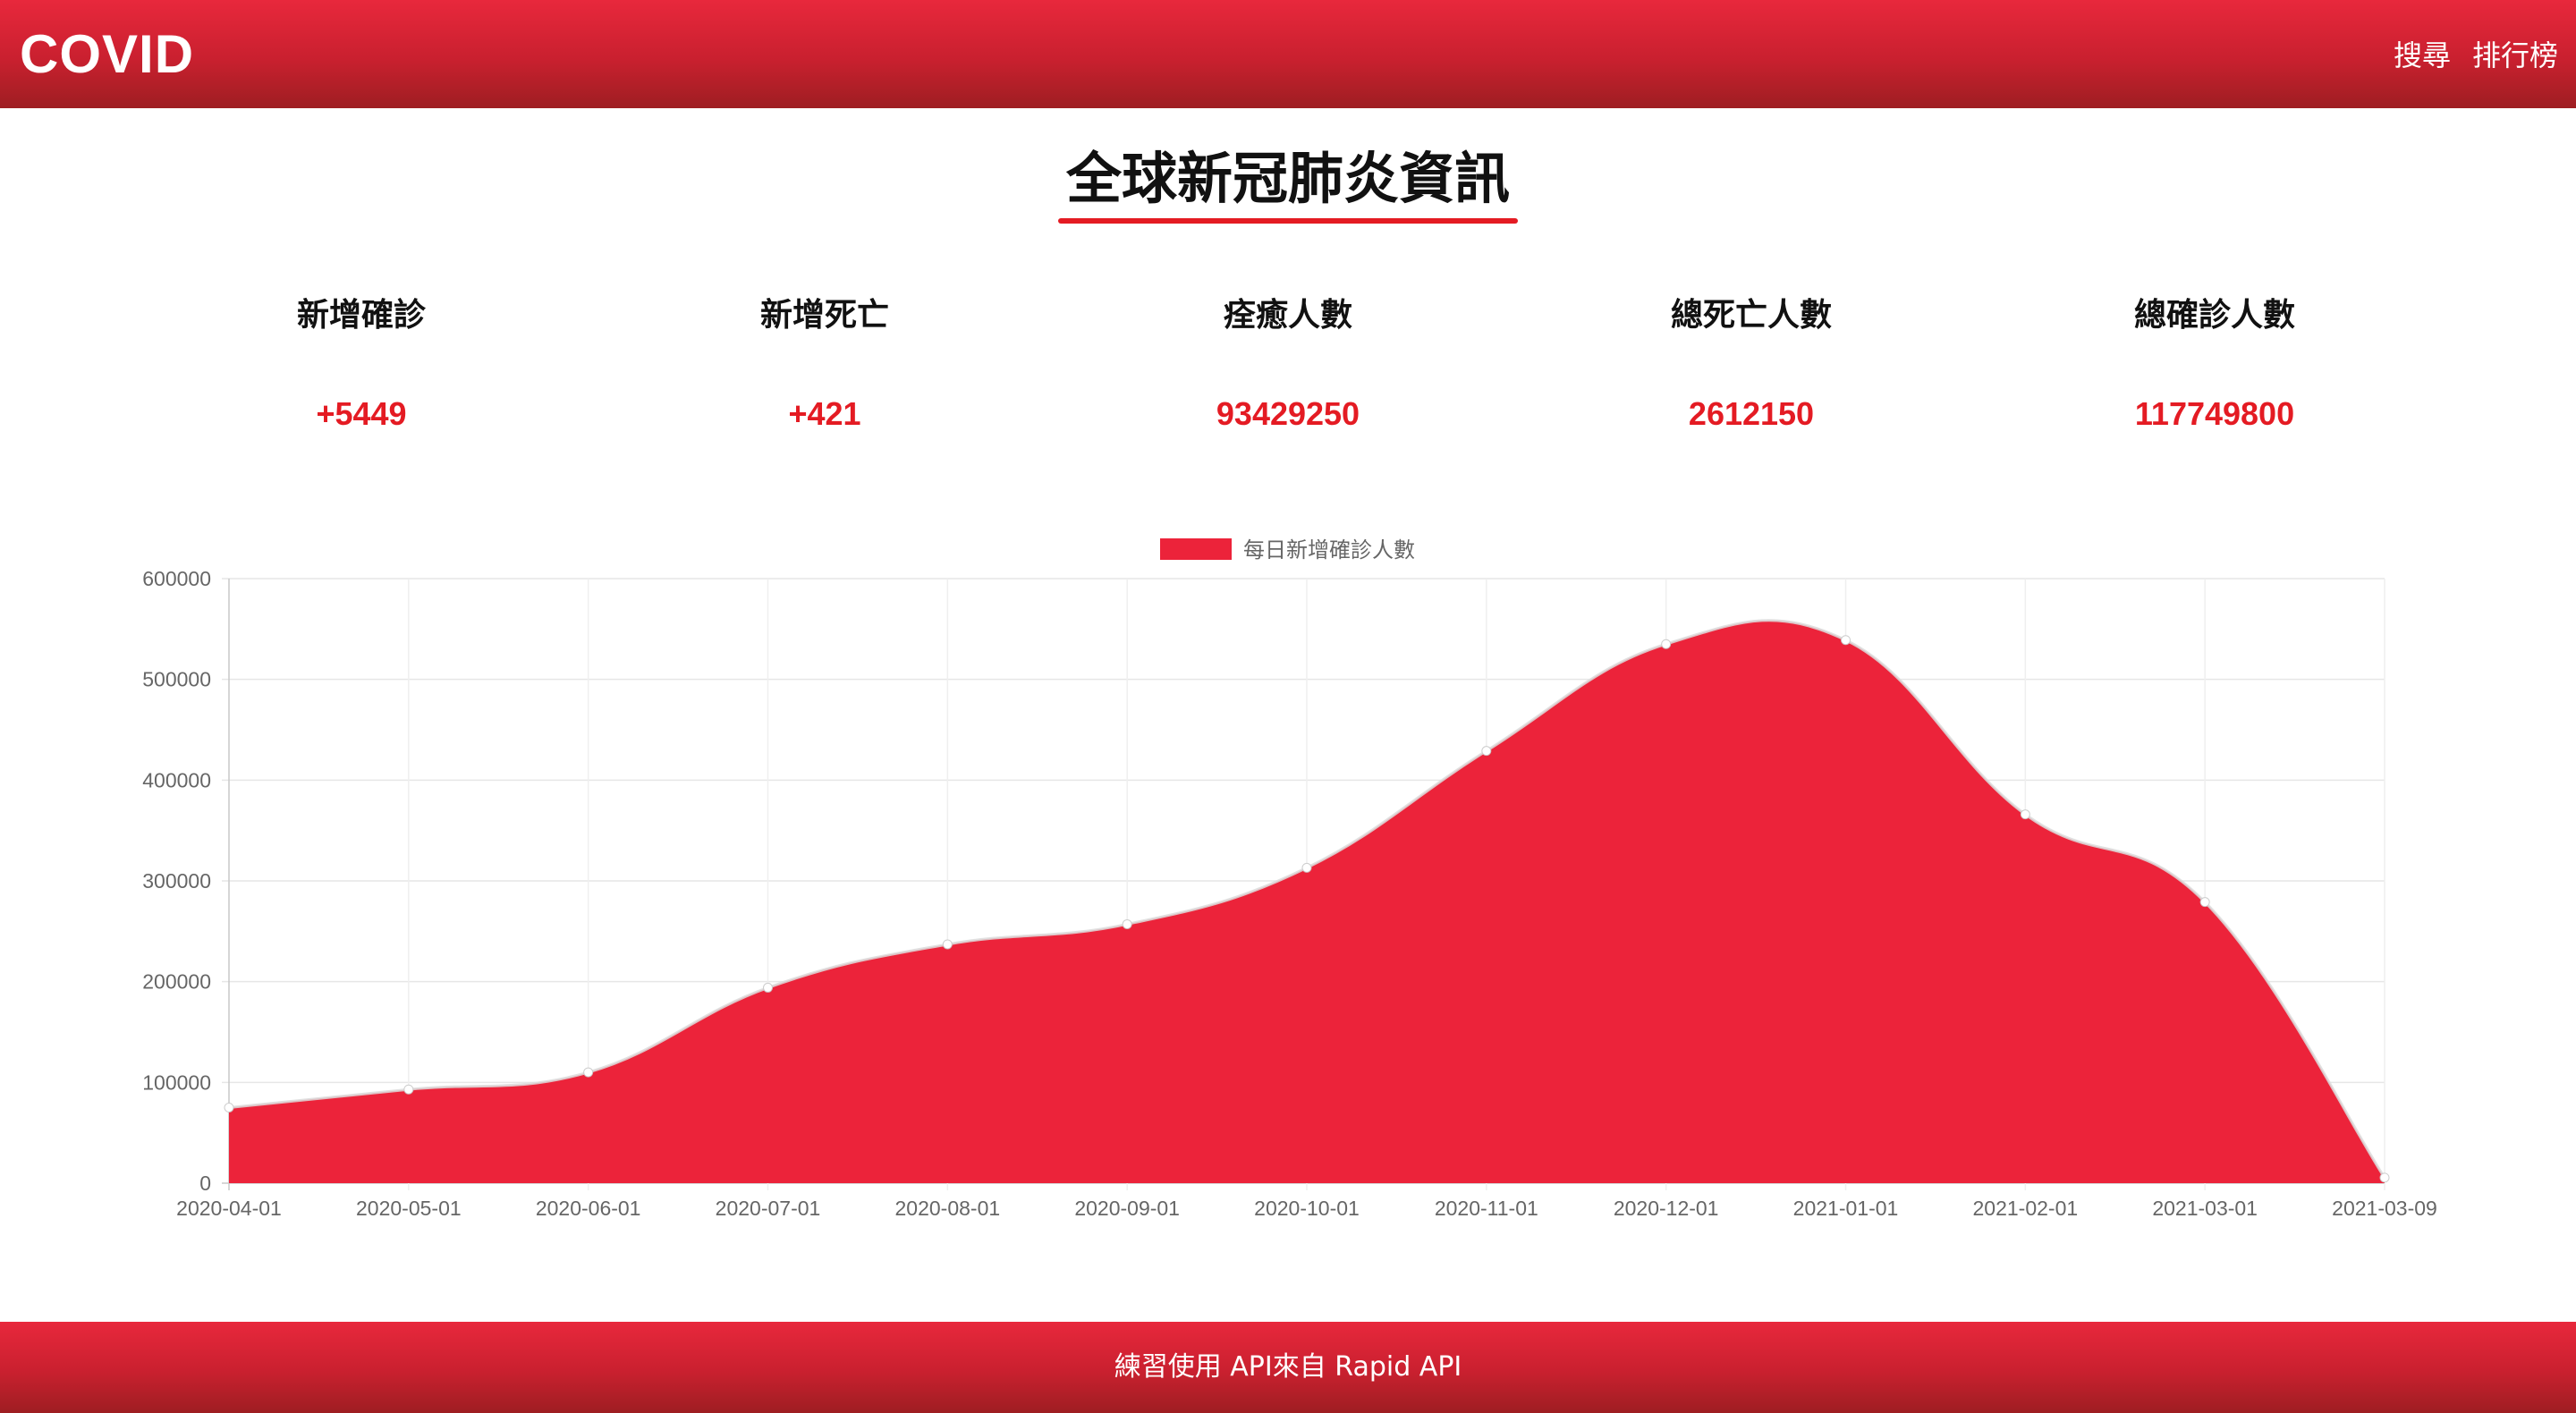 The height and width of the screenshot is (1413, 2576). Describe the element at coordinates (1666, 1208) in the screenshot. I see `x-tick-label: 2020-12-01` at that location.